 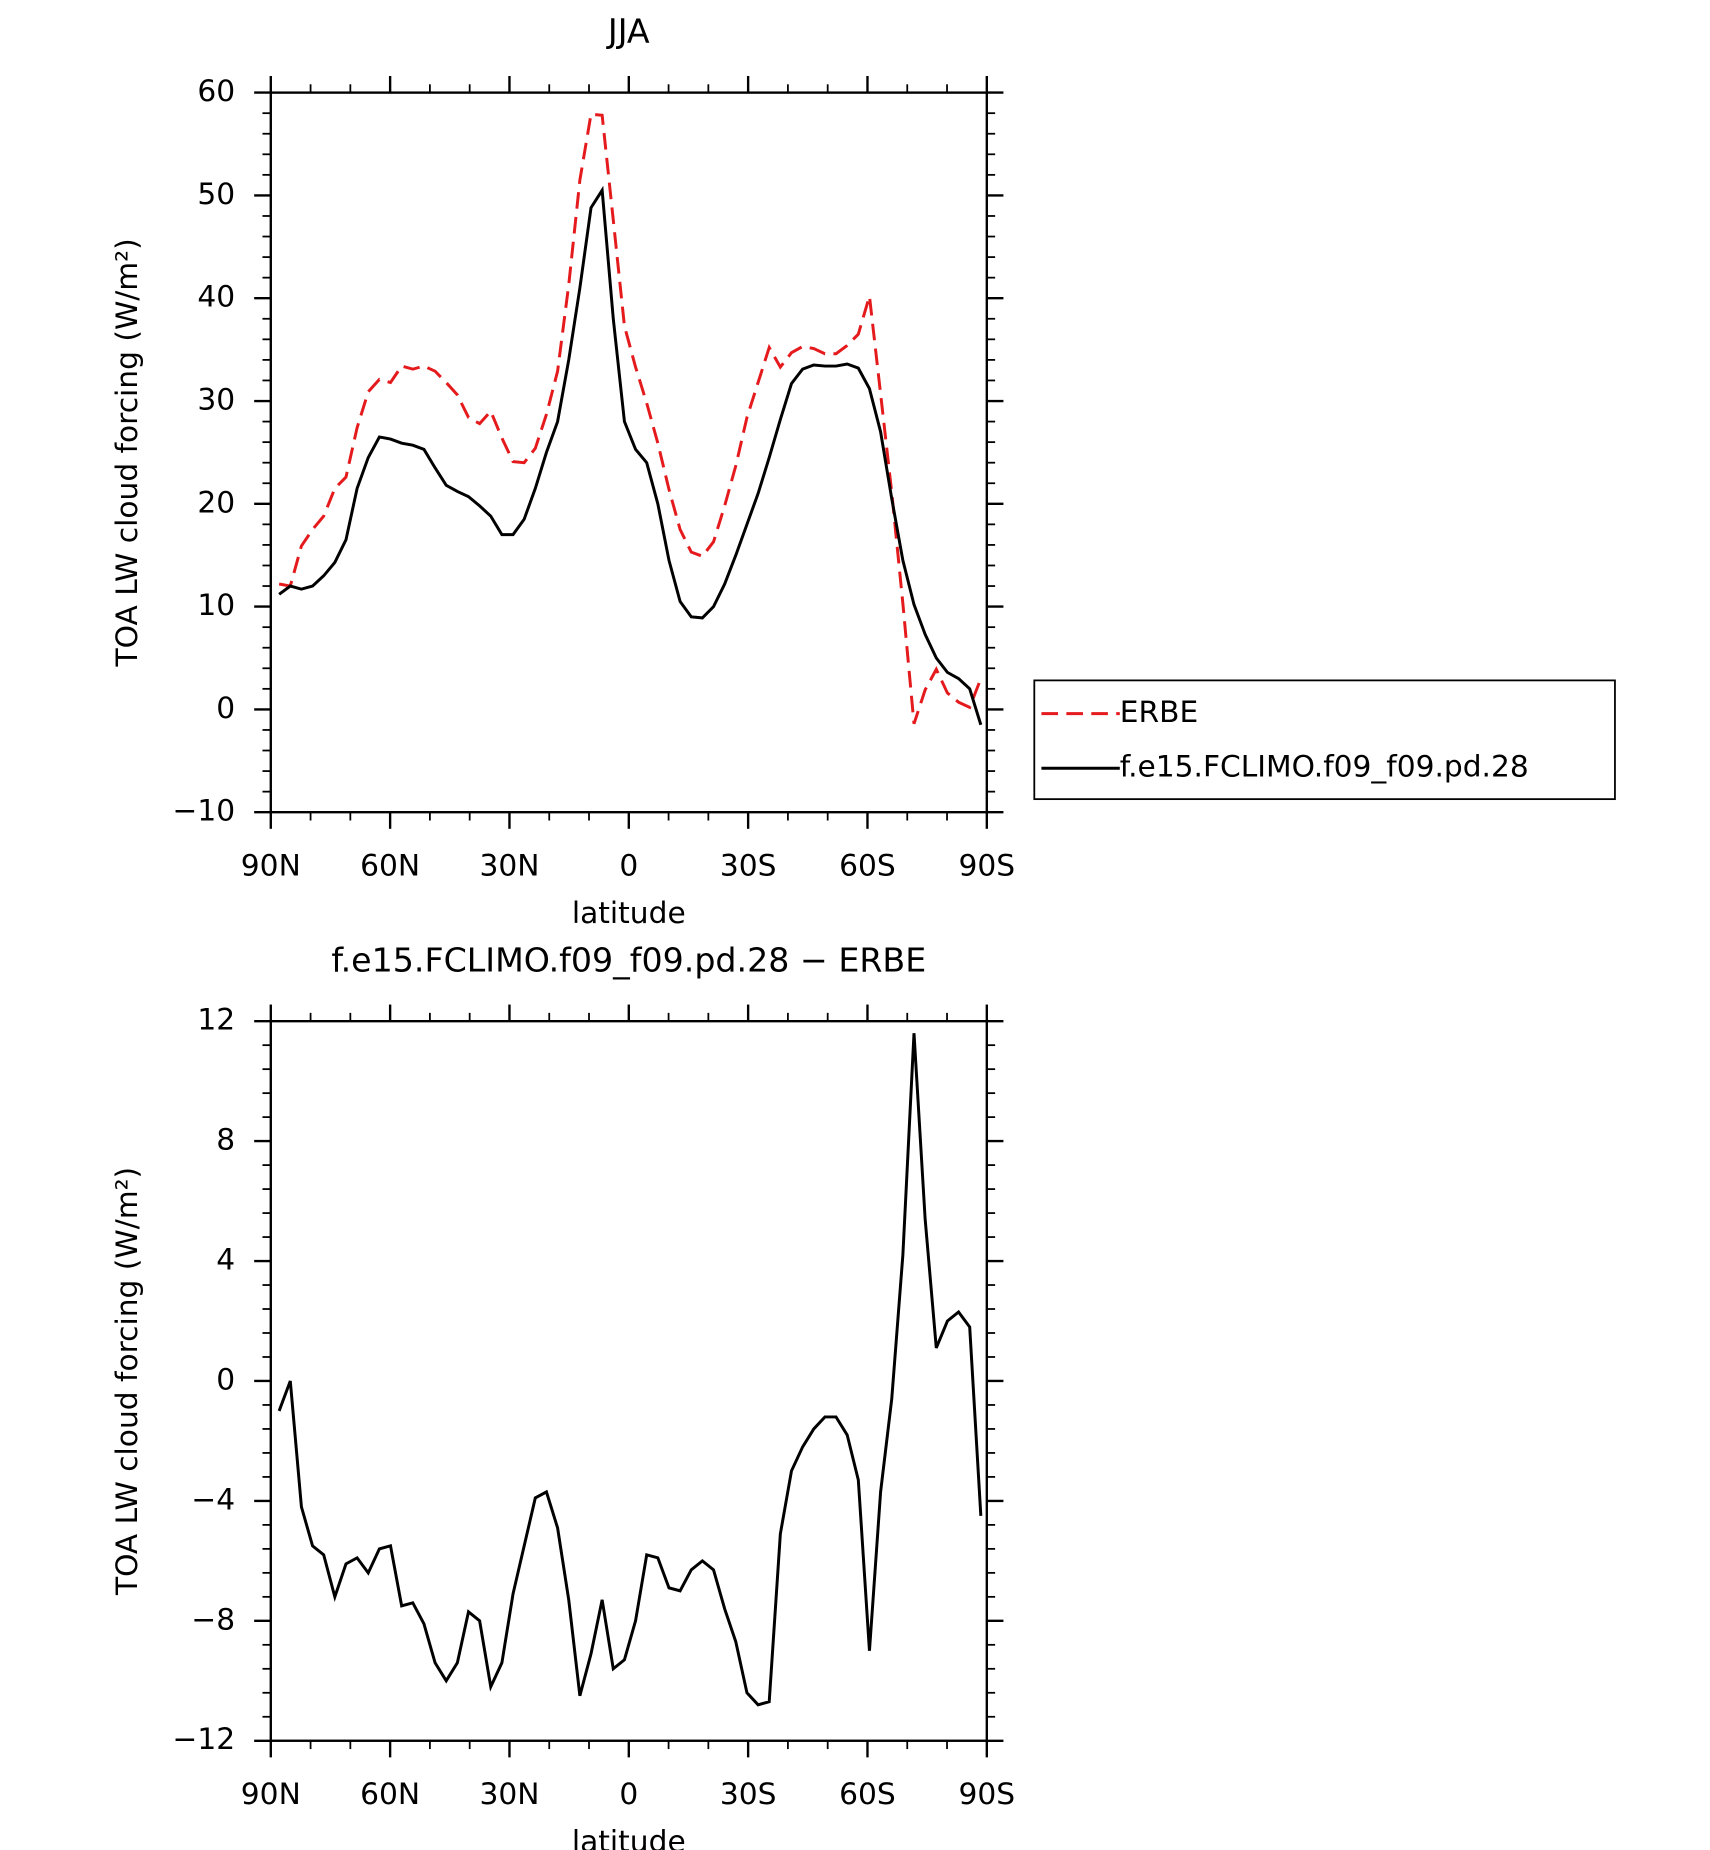 What do you see at coordinates (204, 810) in the screenshot?
I see `y-tick-label: −10` at bounding box center [204, 810].